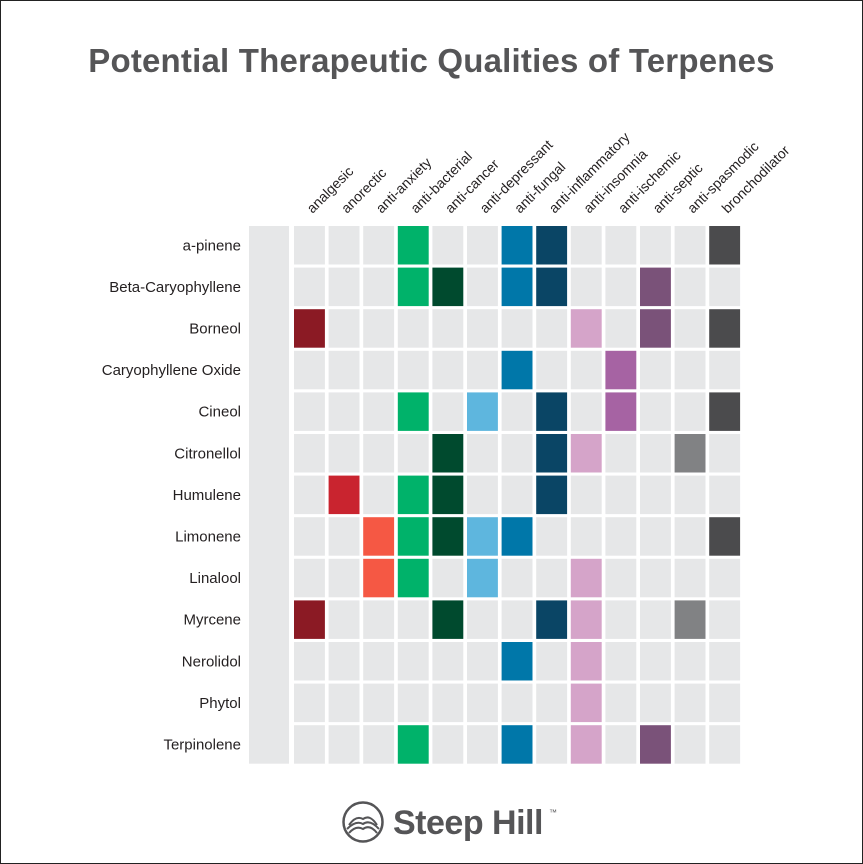 The image size is (863, 864). I want to click on row-label: Phytol, so click(220, 703).